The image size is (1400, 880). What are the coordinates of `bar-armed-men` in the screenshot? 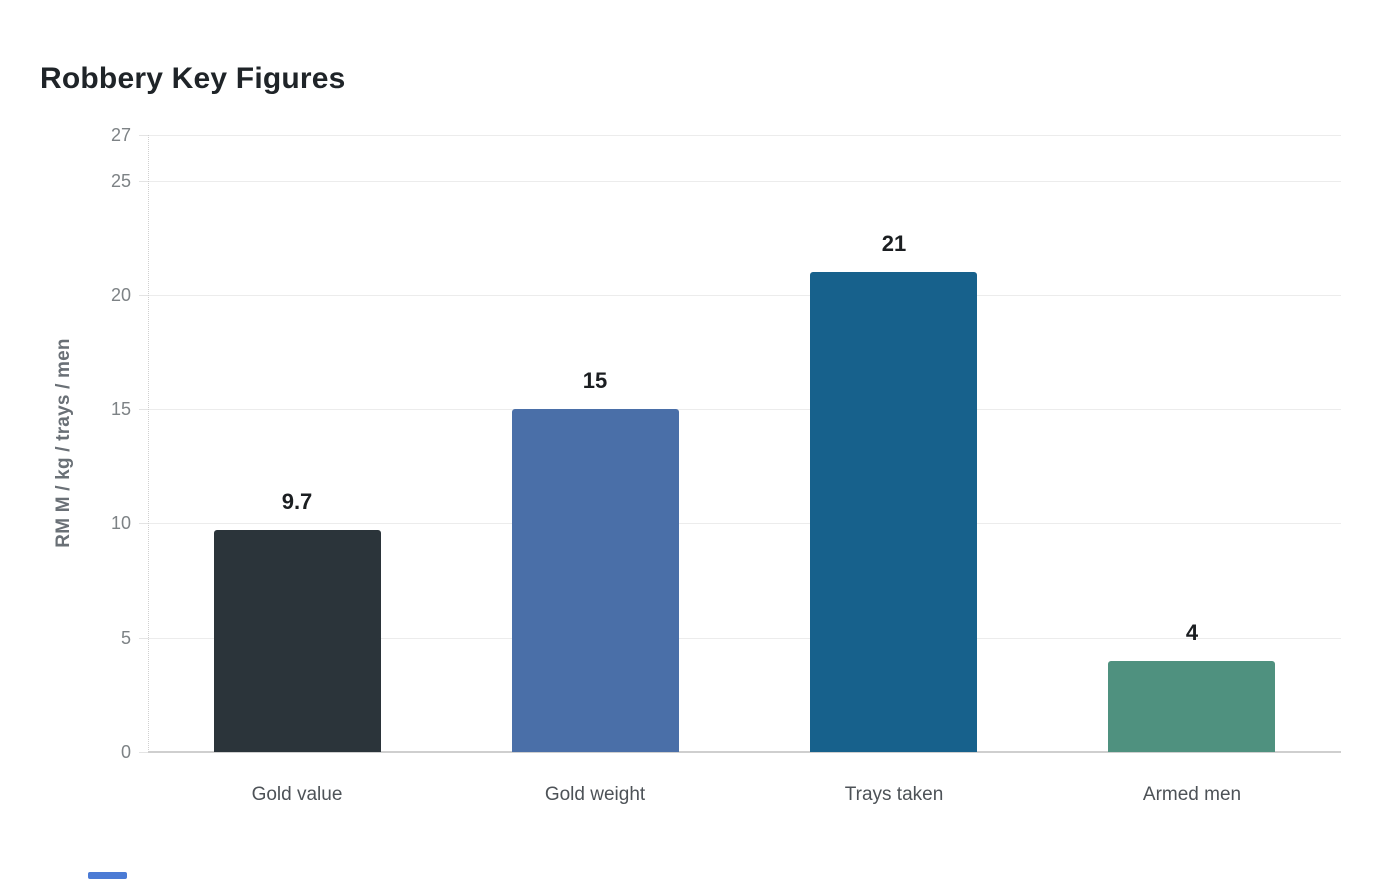 It's located at (1191, 706).